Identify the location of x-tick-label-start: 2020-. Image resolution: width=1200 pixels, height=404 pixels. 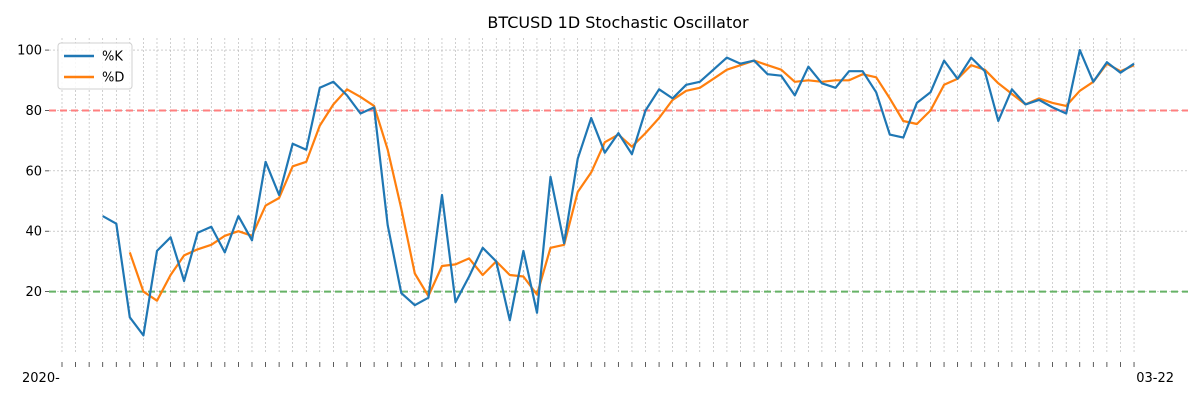
(41, 378).